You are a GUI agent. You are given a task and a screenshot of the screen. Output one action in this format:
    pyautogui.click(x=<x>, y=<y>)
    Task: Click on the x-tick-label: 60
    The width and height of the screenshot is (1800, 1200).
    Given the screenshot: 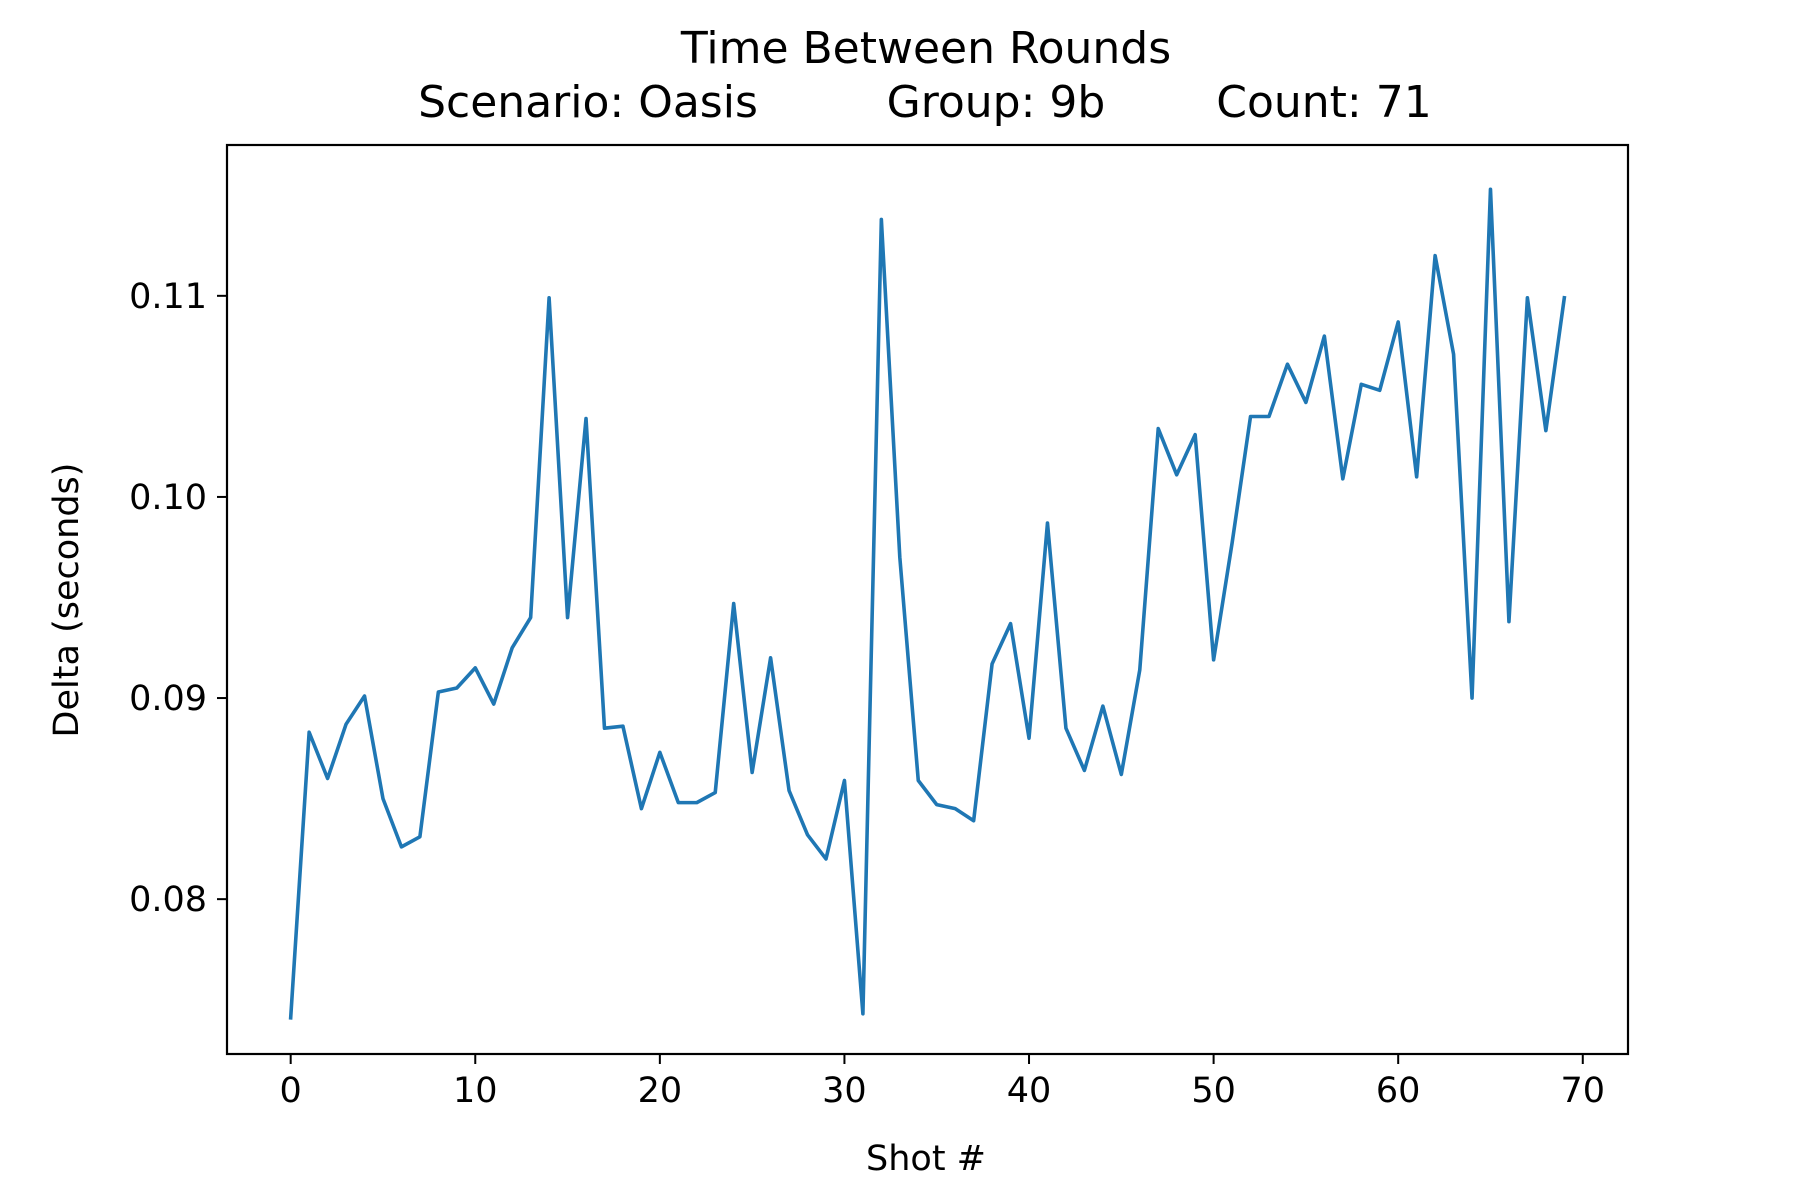 What is the action you would take?
    pyautogui.click(x=1398, y=1091)
    